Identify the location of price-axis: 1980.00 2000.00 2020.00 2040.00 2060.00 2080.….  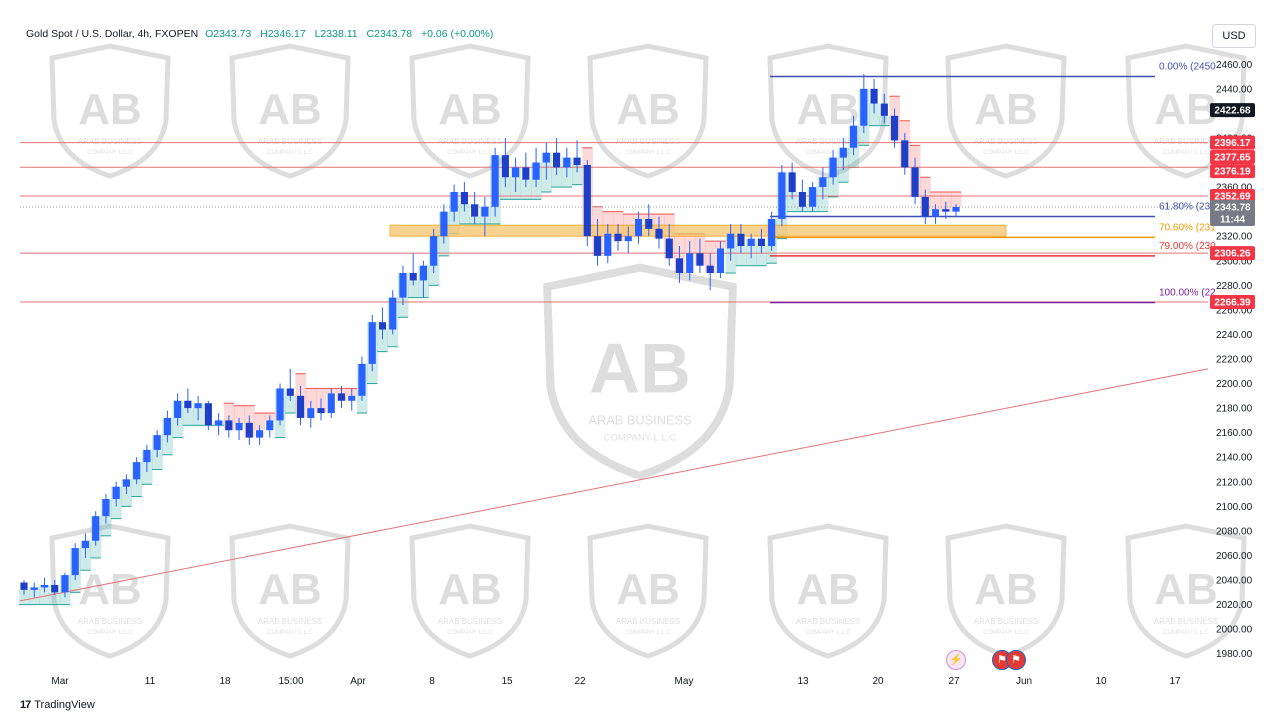
(1234, 360).